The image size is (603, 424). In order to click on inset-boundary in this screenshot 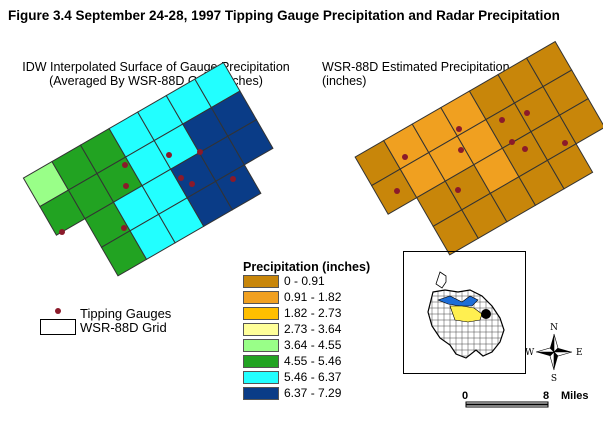, I will do `click(466, 324)`.